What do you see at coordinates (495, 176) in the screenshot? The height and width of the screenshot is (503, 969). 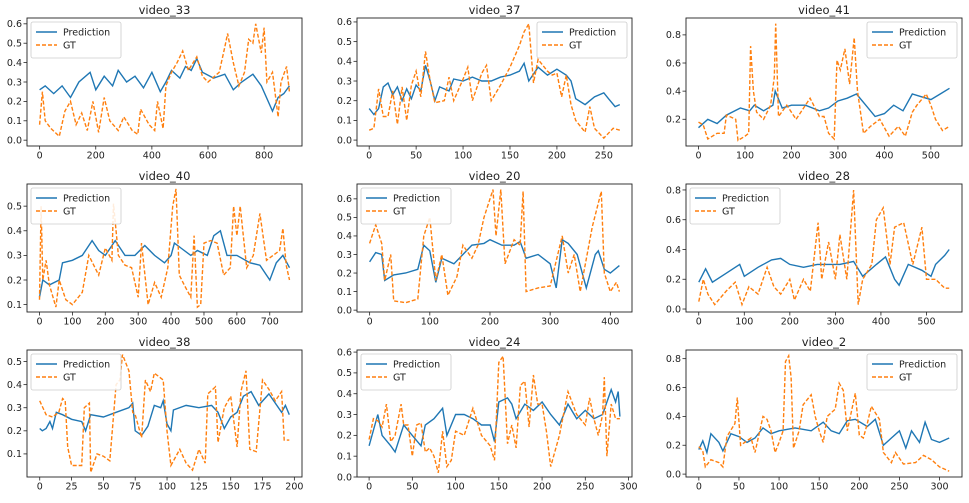 I see `subplot-title: video_20` at bounding box center [495, 176].